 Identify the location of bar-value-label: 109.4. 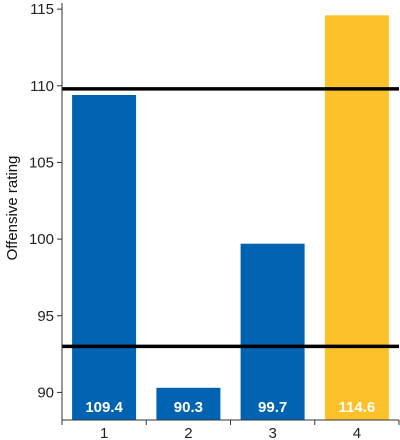
(104, 407).